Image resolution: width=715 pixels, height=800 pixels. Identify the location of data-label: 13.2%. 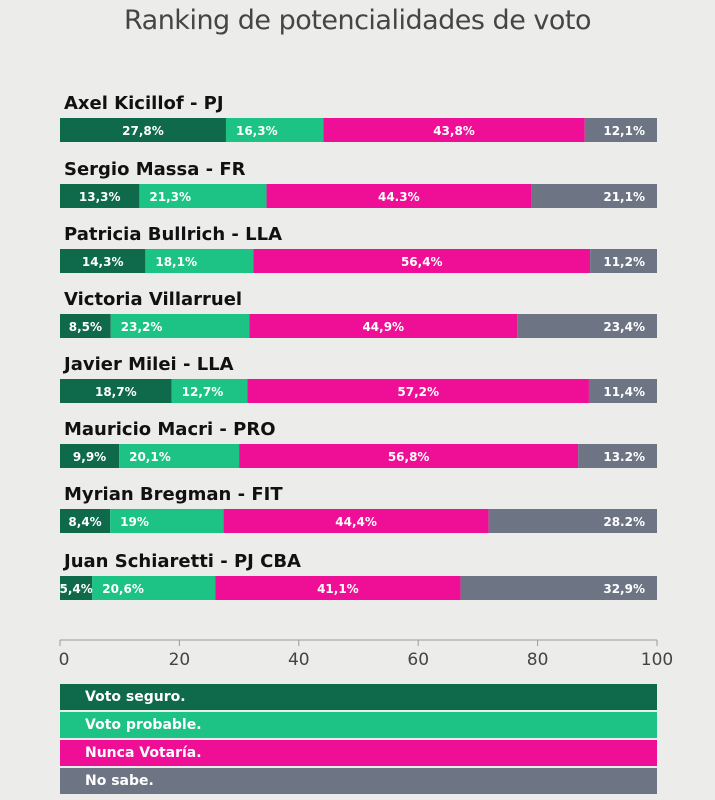
(624, 457).